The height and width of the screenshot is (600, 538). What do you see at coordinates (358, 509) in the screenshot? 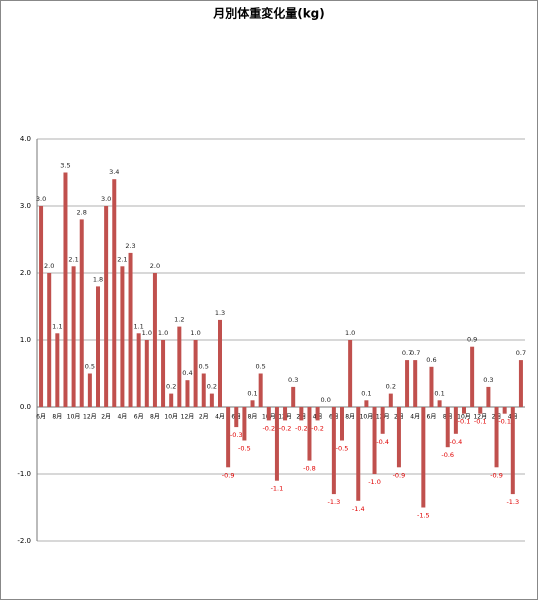
I see `value-label: -1.4` at bounding box center [358, 509].